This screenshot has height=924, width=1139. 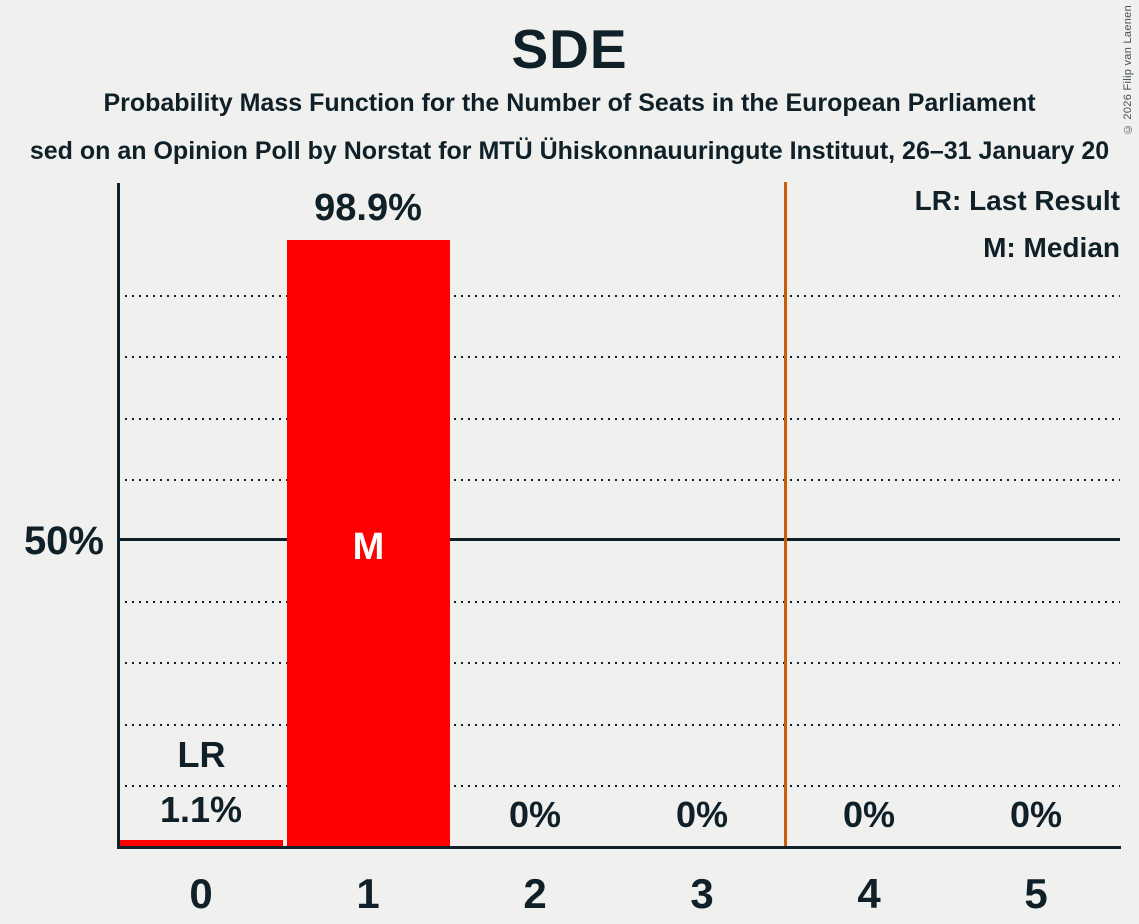 What do you see at coordinates (1128, 70) in the screenshot?
I see `copyright-text: © 2026 Filip van Laenen` at bounding box center [1128, 70].